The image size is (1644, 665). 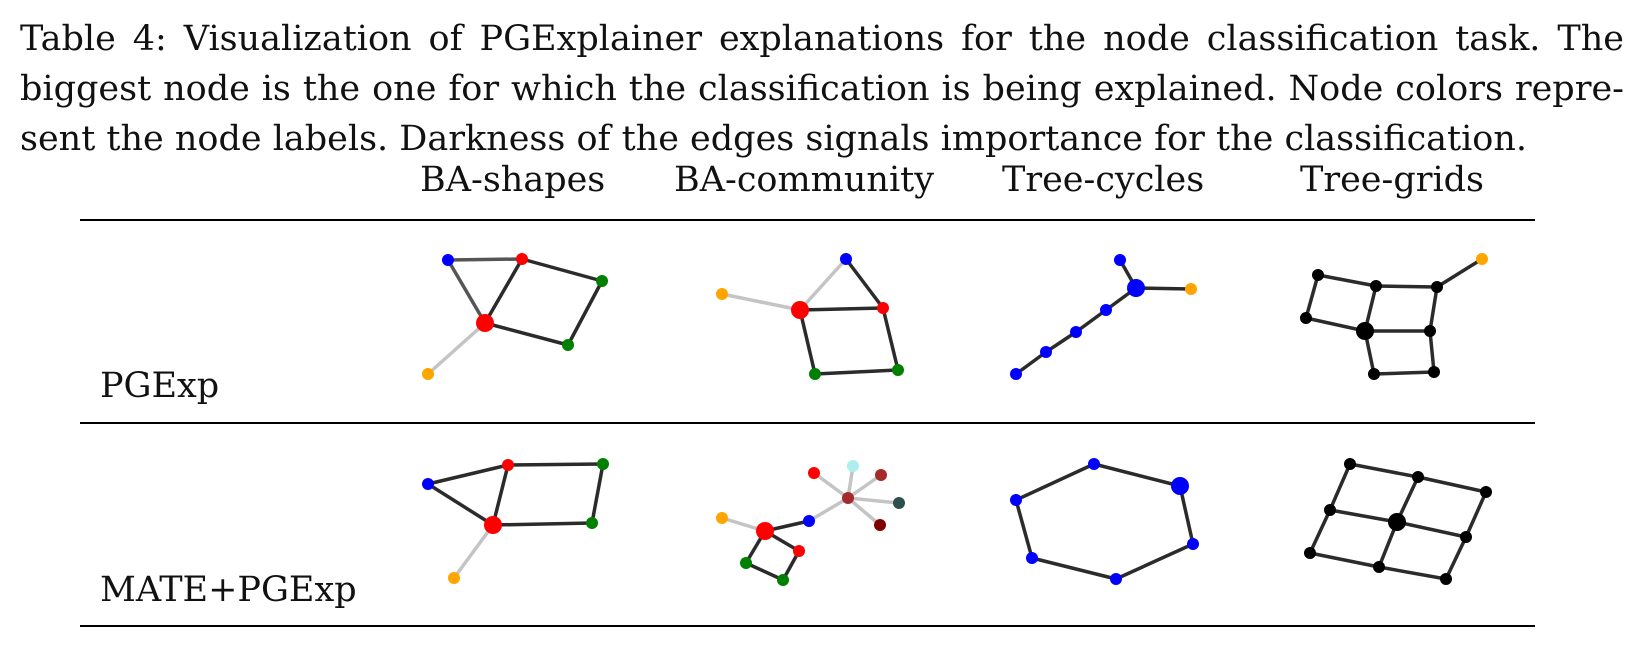 I want to click on row-label-pgexp: PGExp, so click(x=160, y=386).